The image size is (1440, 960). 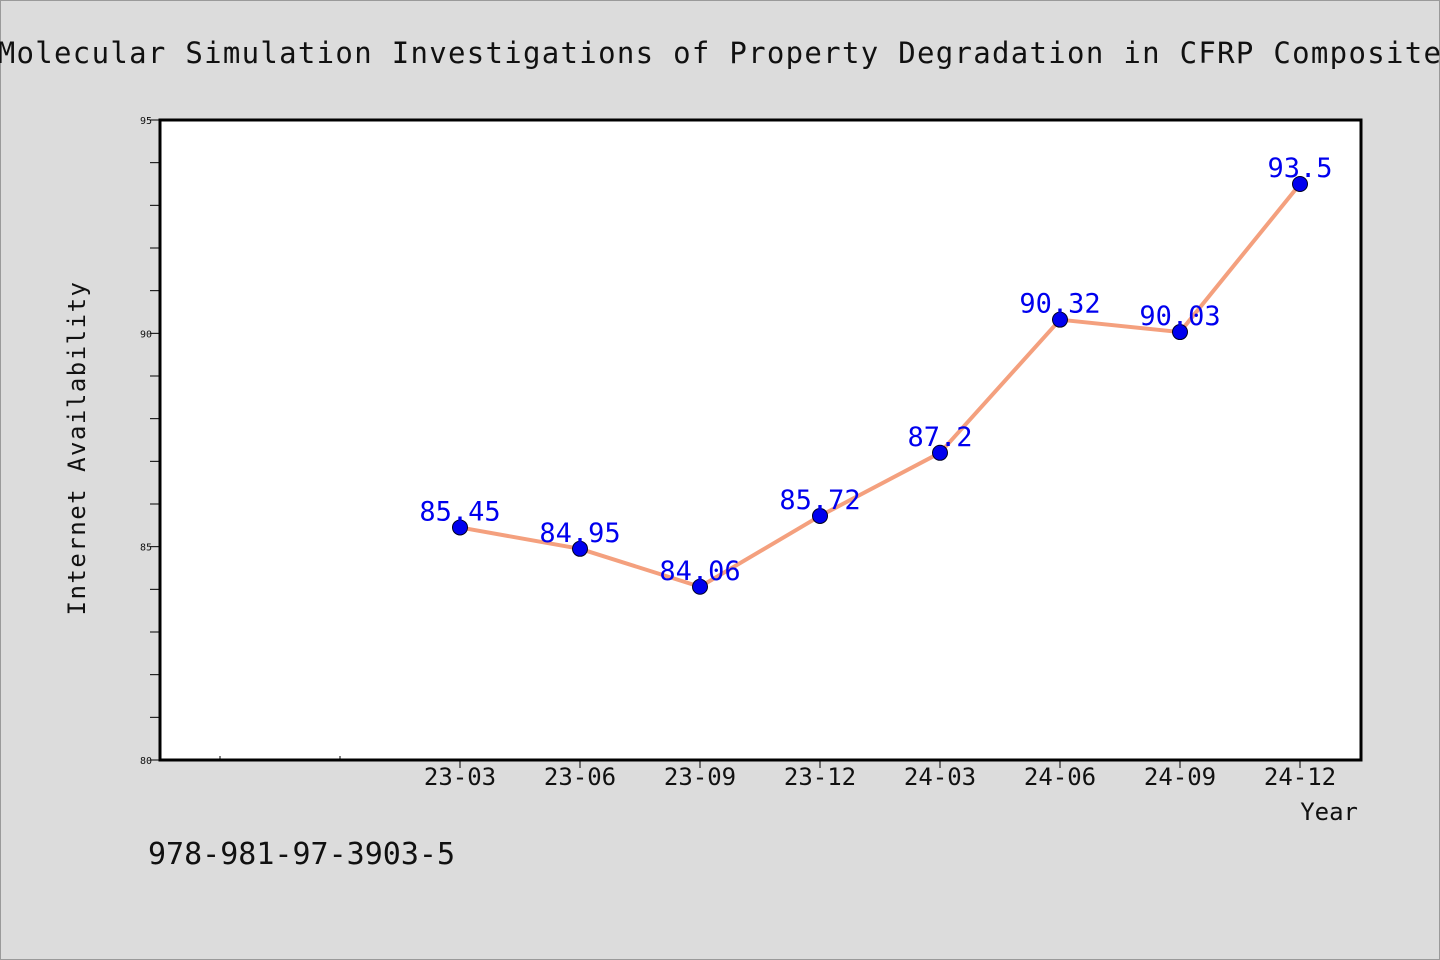 I want to click on x-tick-label: 24-09, so click(x=1180, y=777).